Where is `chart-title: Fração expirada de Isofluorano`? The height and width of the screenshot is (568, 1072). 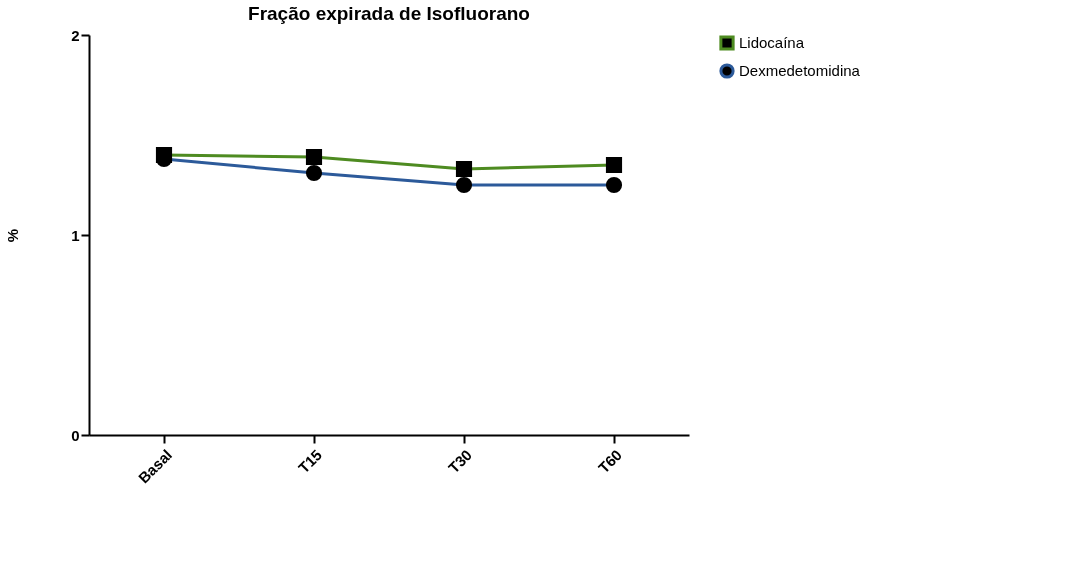
chart-title: Fração expirada de Isofluorano is located at coordinates (389, 13).